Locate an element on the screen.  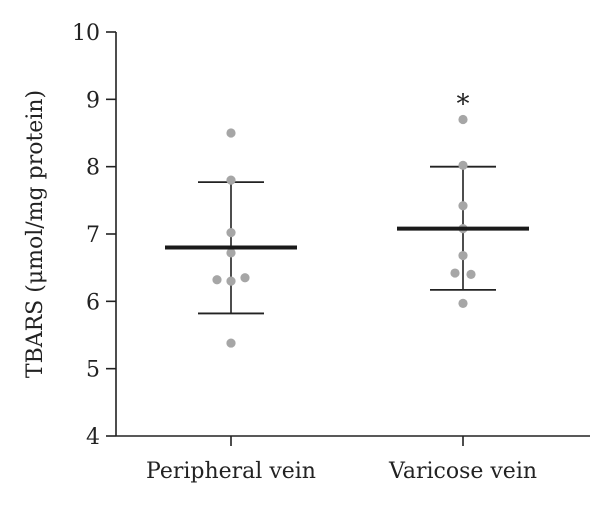
y-tick-labels: 4 5 6 7 8 9 10 is located at coordinates (86, 235).